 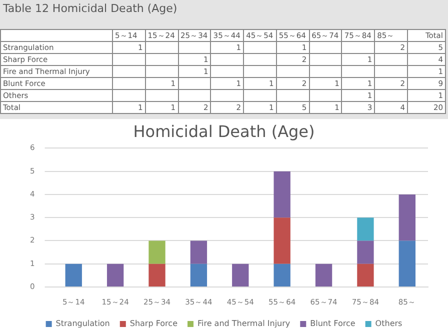 I want to click on legend-label: Fire and Thermal Injury, so click(x=243, y=323).